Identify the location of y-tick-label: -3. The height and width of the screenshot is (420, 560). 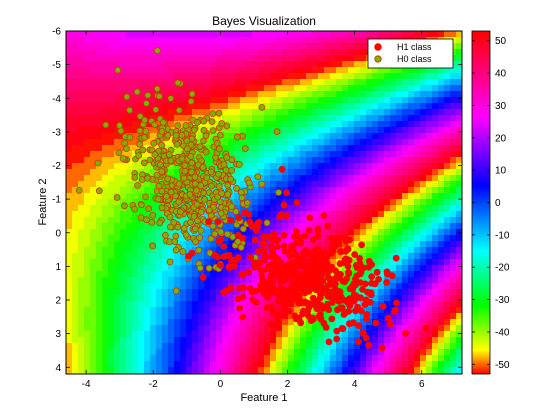
(56, 132).